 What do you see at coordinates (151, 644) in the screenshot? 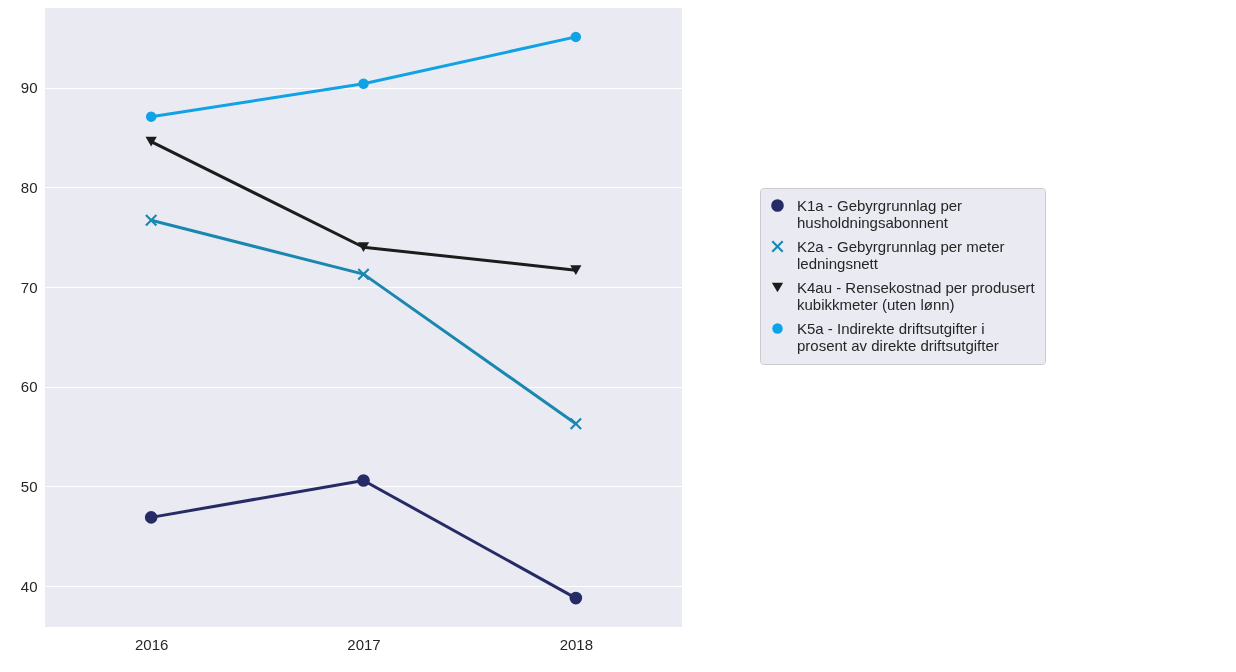
I see `x-tick-label: 2016` at bounding box center [151, 644].